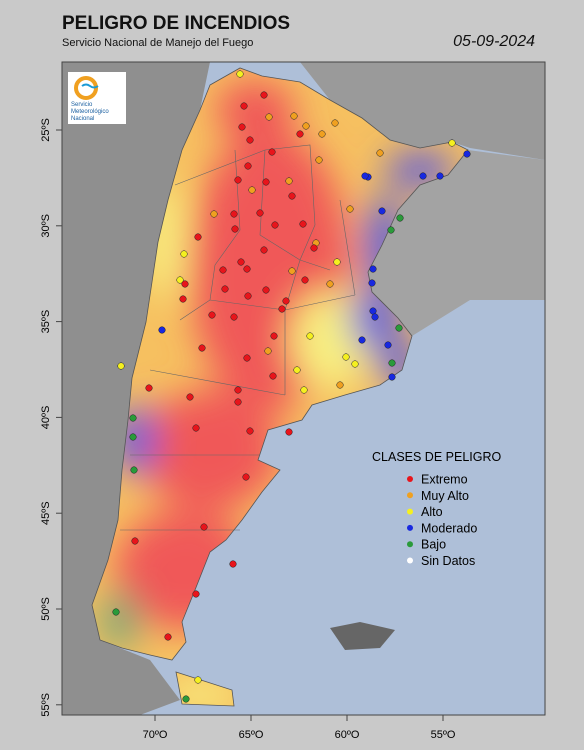 The height and width of the screenshot is (750, 584). Describe the element at coordinates (433, 545) in the screenshot. I see `legend-label: Bajo` at that location.